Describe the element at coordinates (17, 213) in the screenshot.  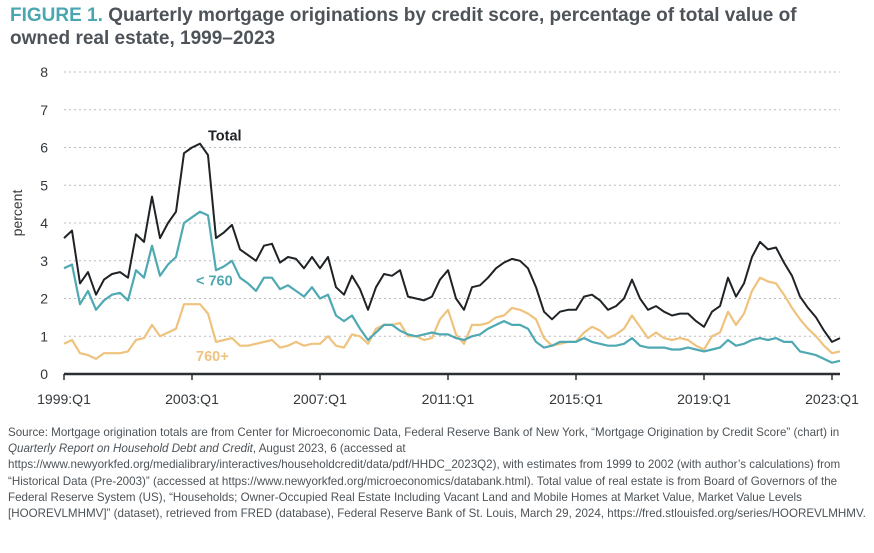
I see `y-axis-title: percent` at that location.